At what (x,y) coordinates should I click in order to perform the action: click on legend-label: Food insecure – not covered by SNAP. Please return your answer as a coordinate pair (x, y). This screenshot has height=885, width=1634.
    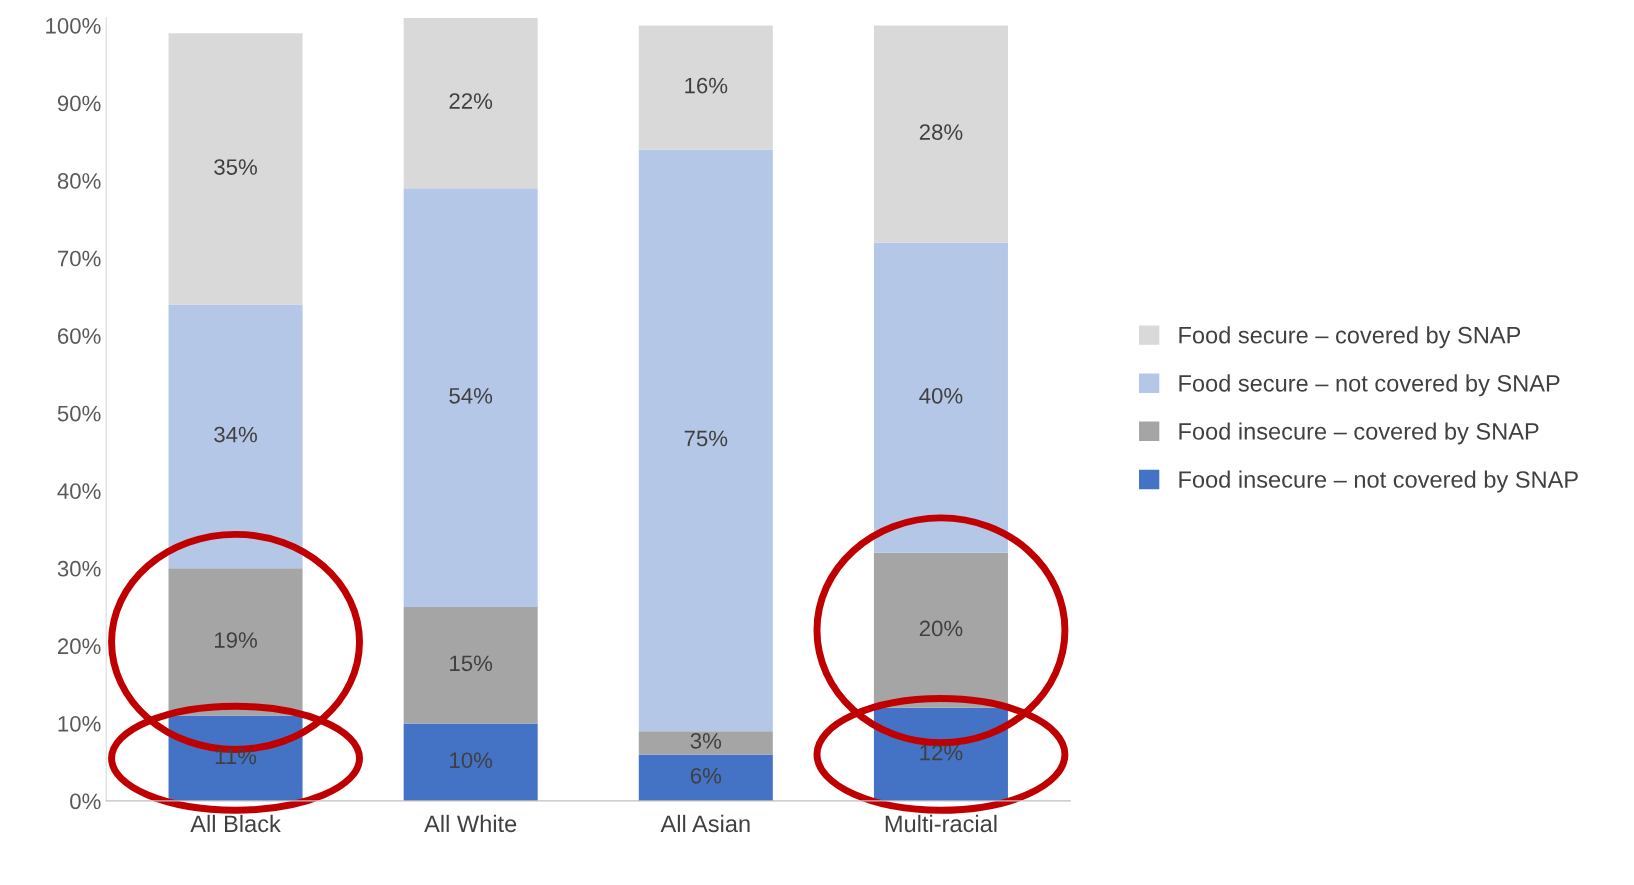
    Looking at the image, I should click on (1378, 481).